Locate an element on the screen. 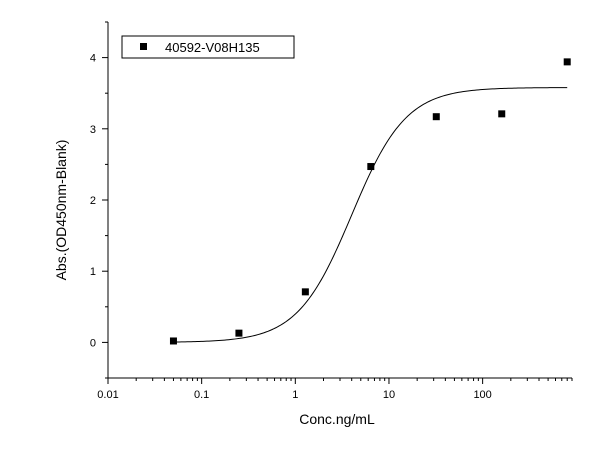 The height and width of the screenshot is (460, 600). x-tick-label: 1 is located at coordinates (295, 395).